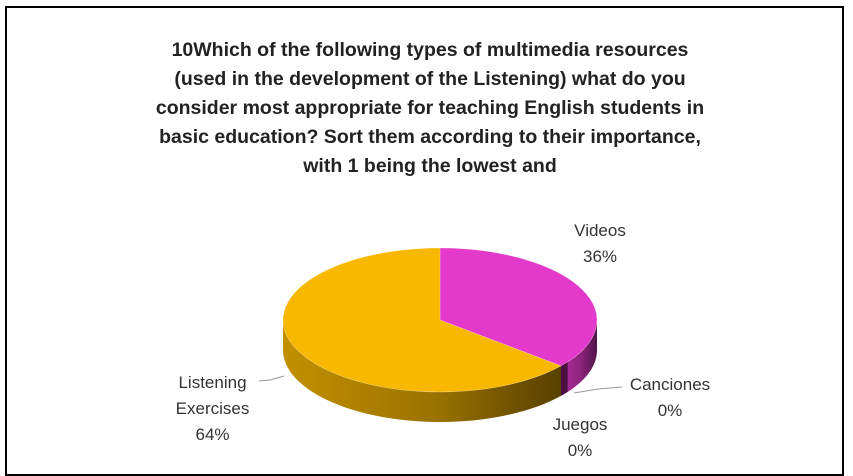 Image resolution: width=853 pixels, height=476 pixels. I want to click on label-videos: Videos 36%, so click(600, 244).